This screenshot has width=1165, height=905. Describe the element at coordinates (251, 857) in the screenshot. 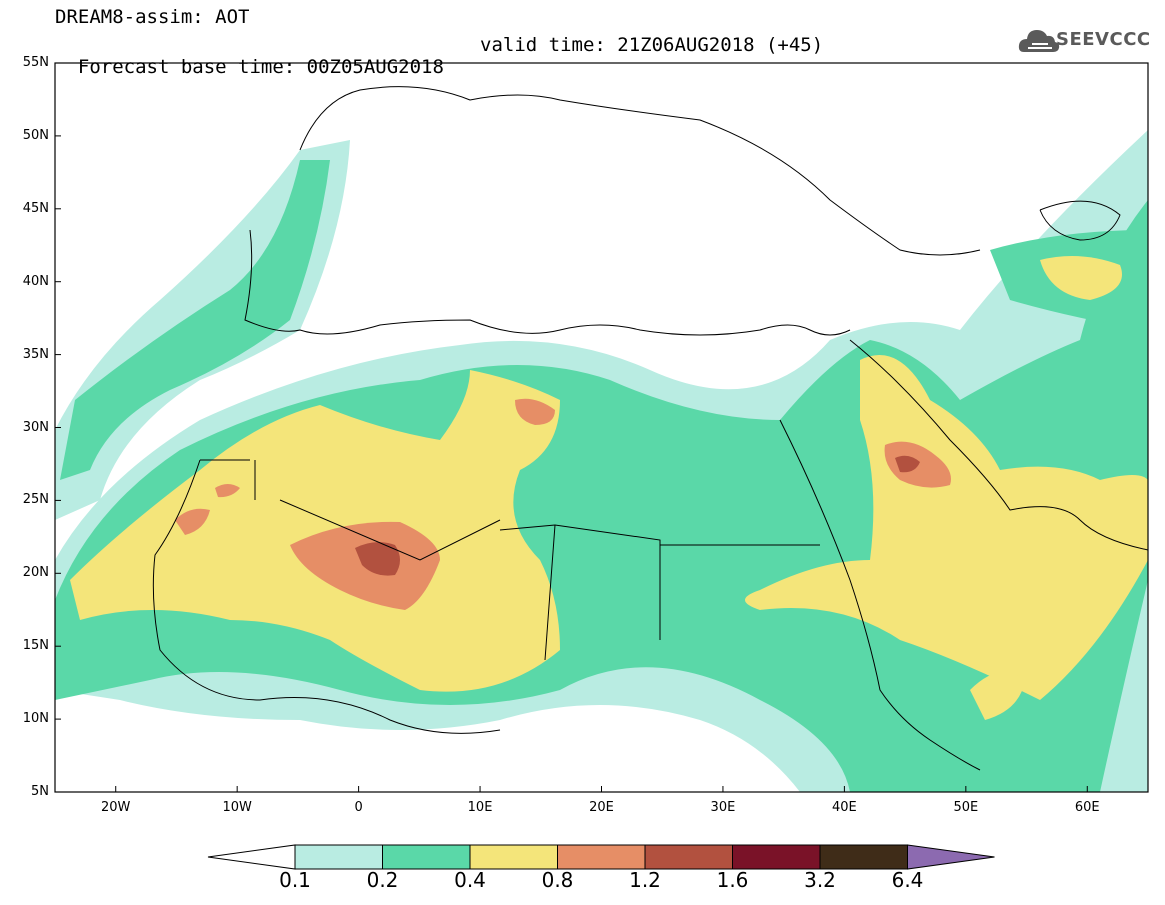

I see `colorbar-under-arrow` at that location.